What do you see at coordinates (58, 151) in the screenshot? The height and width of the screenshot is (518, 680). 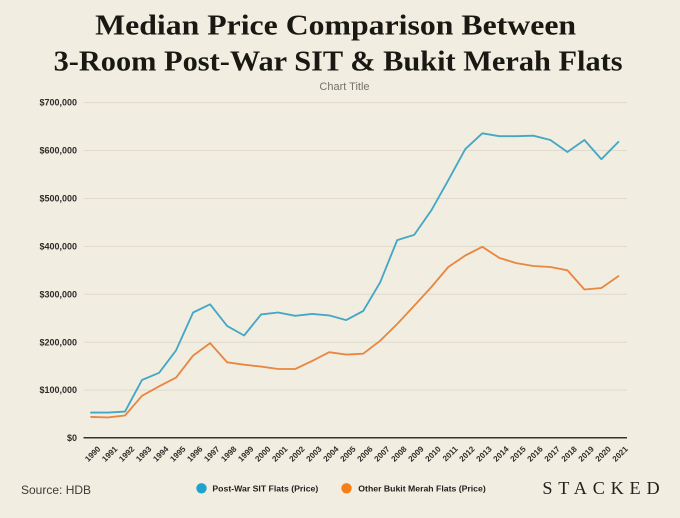 I see `svg-text: $600,000` at bounding box center [58, 151].